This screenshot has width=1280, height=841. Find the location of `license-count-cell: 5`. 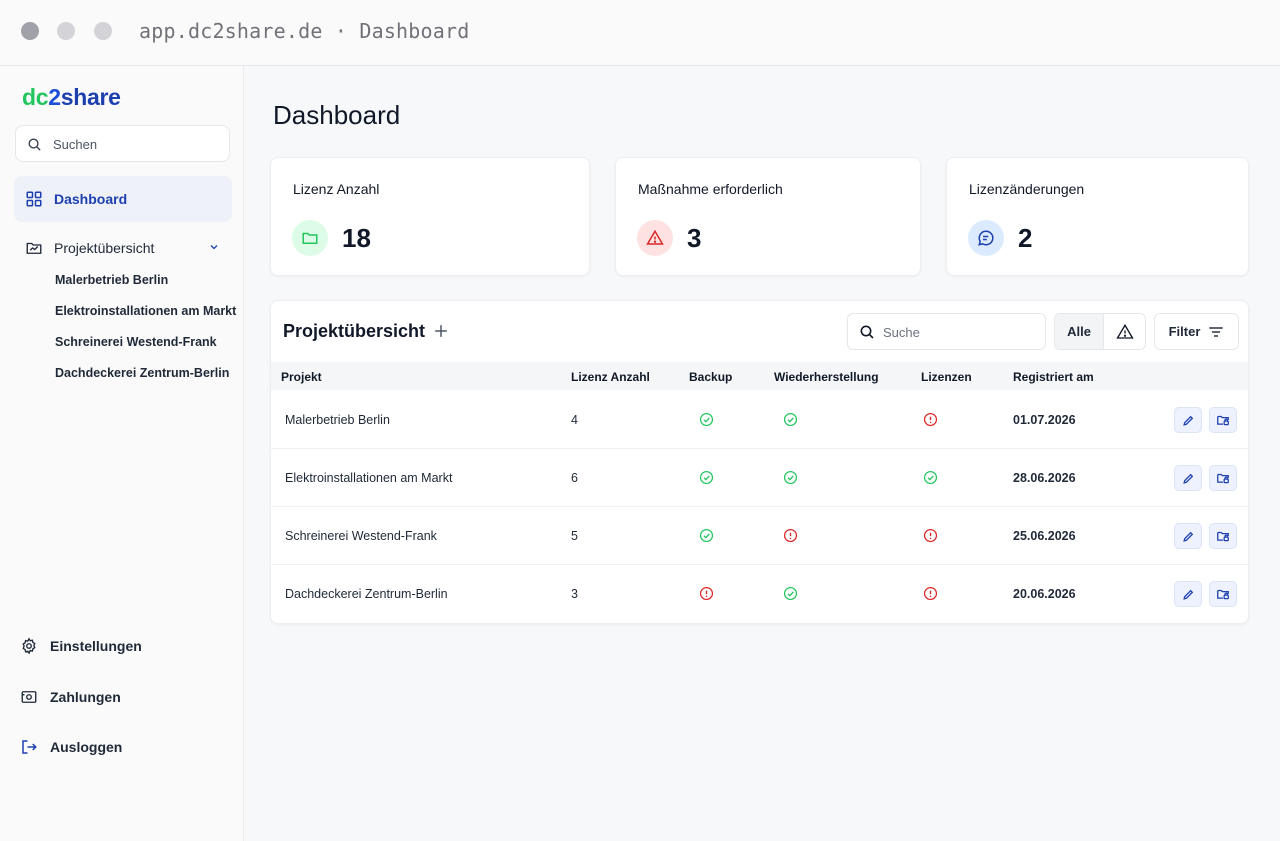

license-count-cell: 5 is located at coordinates (574, 536).